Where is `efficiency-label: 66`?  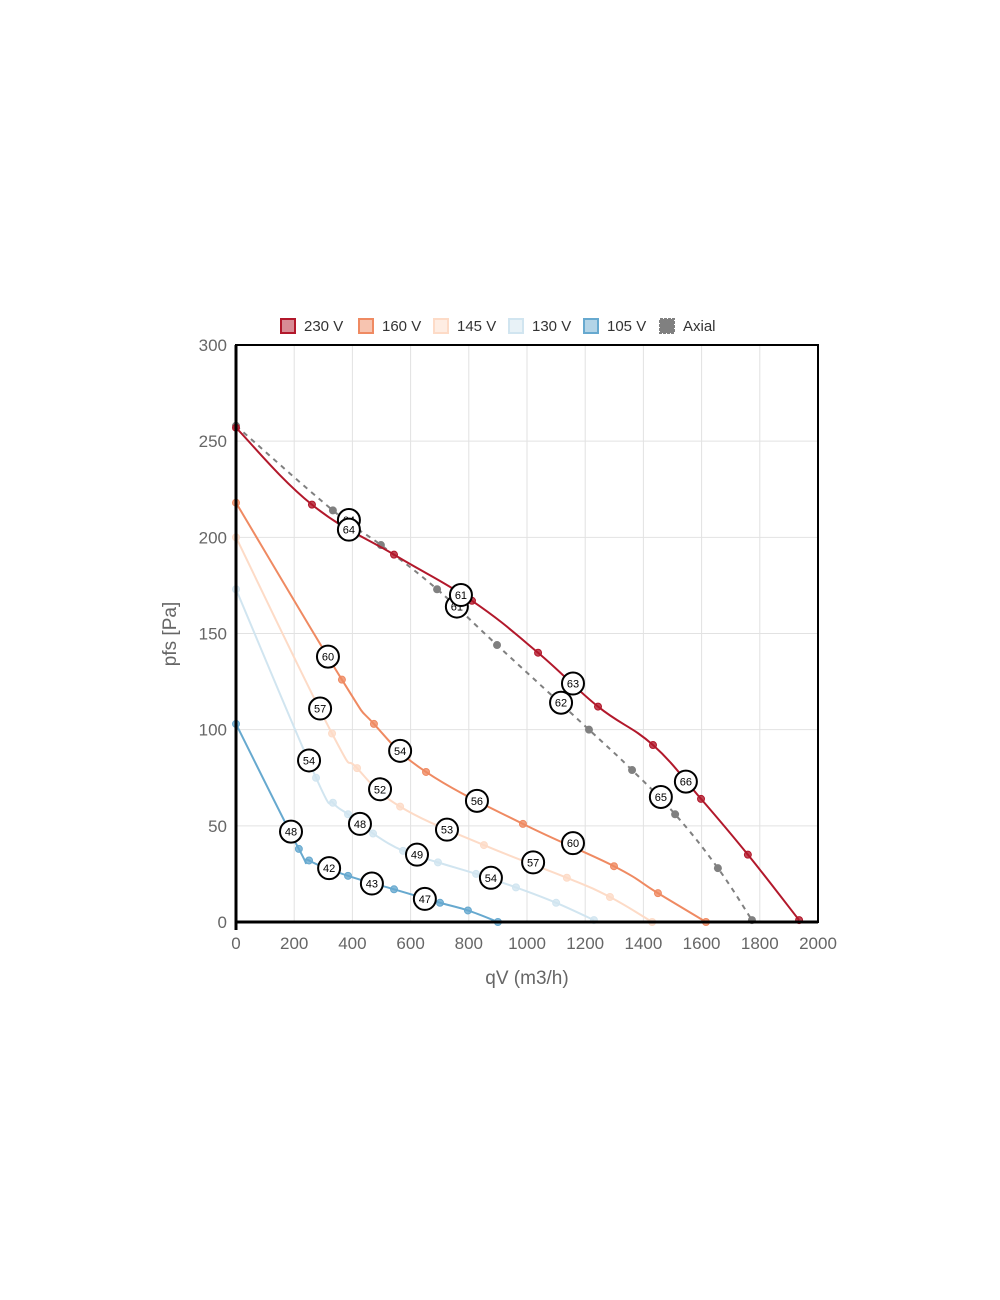
efficiency-label: 66 is located at coordinates (685, 781).